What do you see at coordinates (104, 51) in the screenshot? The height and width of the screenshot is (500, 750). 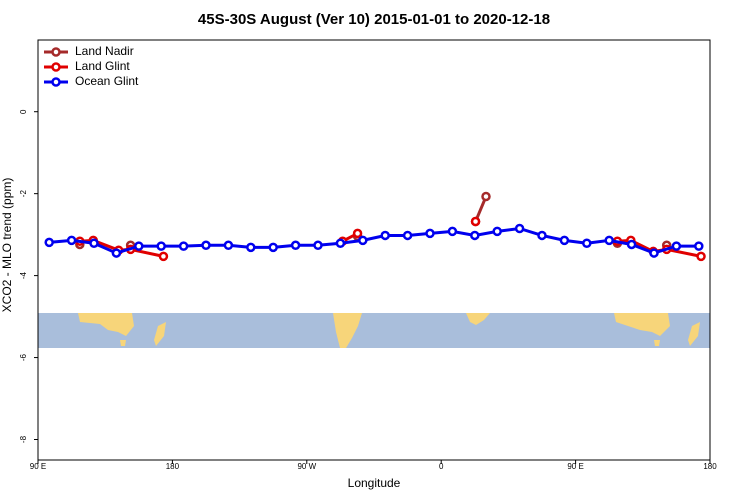 I see `legend-label: Land Nadir` at bounding box center [104, 51].